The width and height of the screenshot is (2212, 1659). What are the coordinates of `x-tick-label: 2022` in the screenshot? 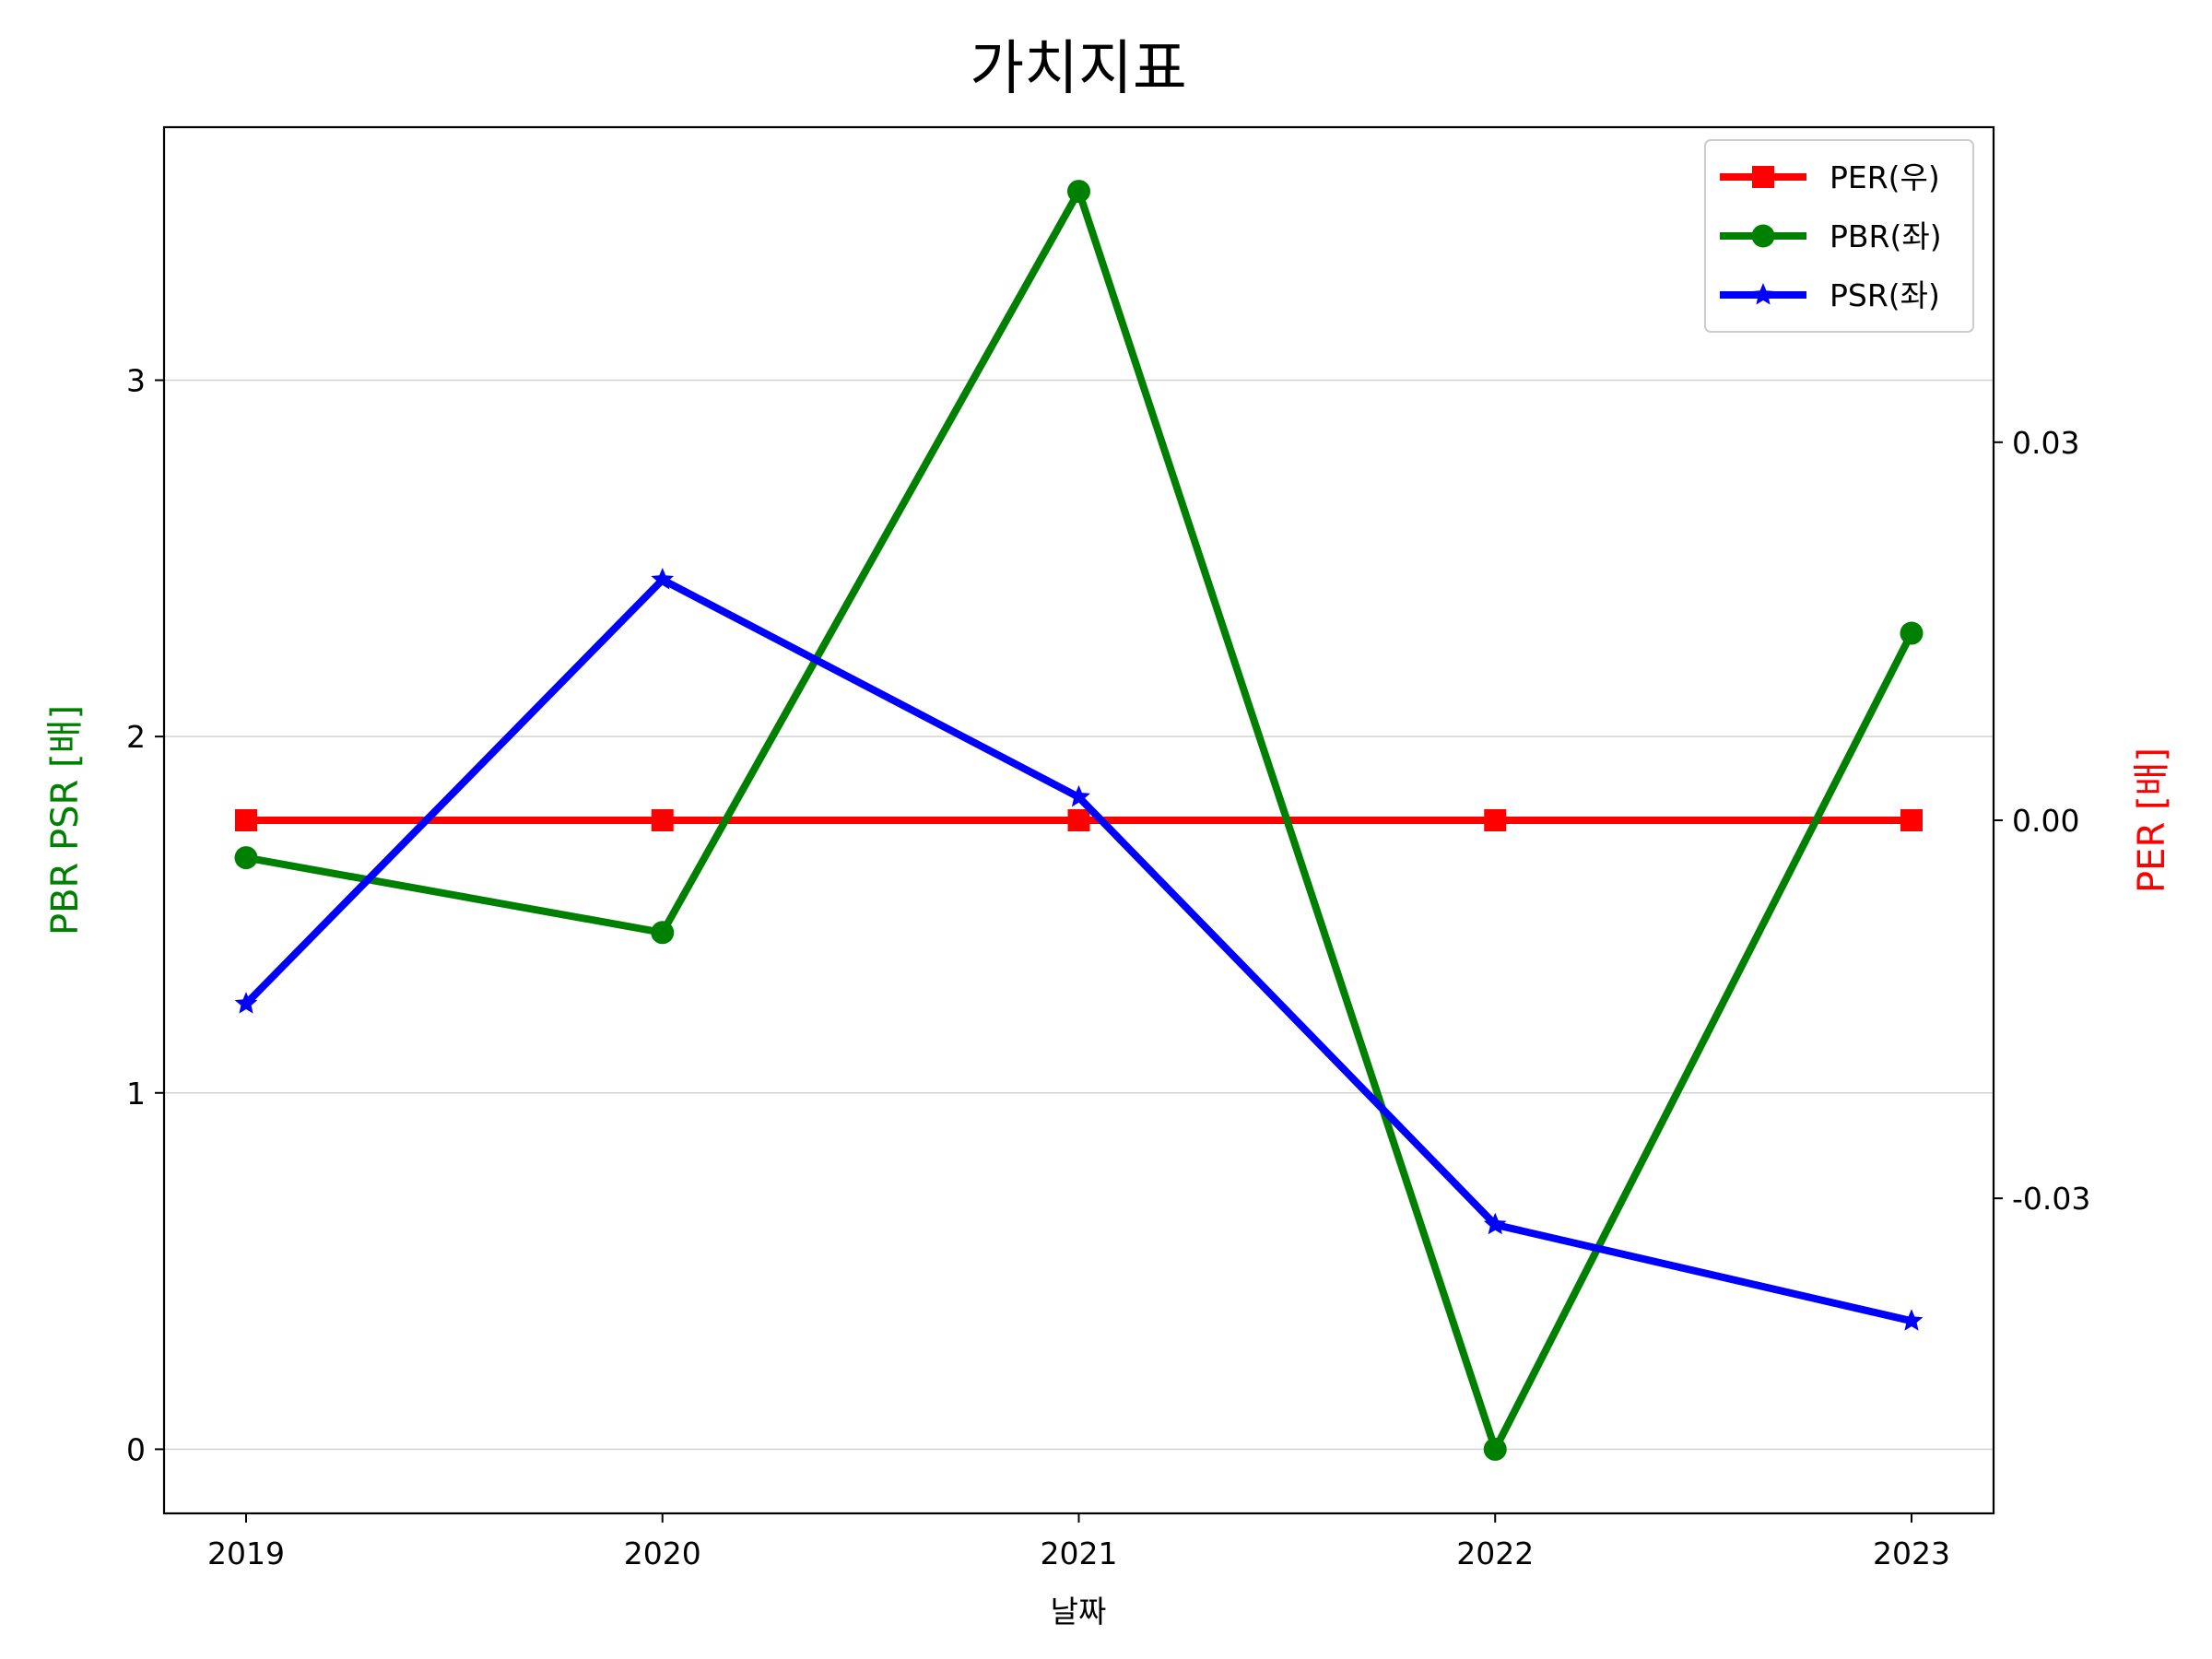 It's located at (1495, 1553).